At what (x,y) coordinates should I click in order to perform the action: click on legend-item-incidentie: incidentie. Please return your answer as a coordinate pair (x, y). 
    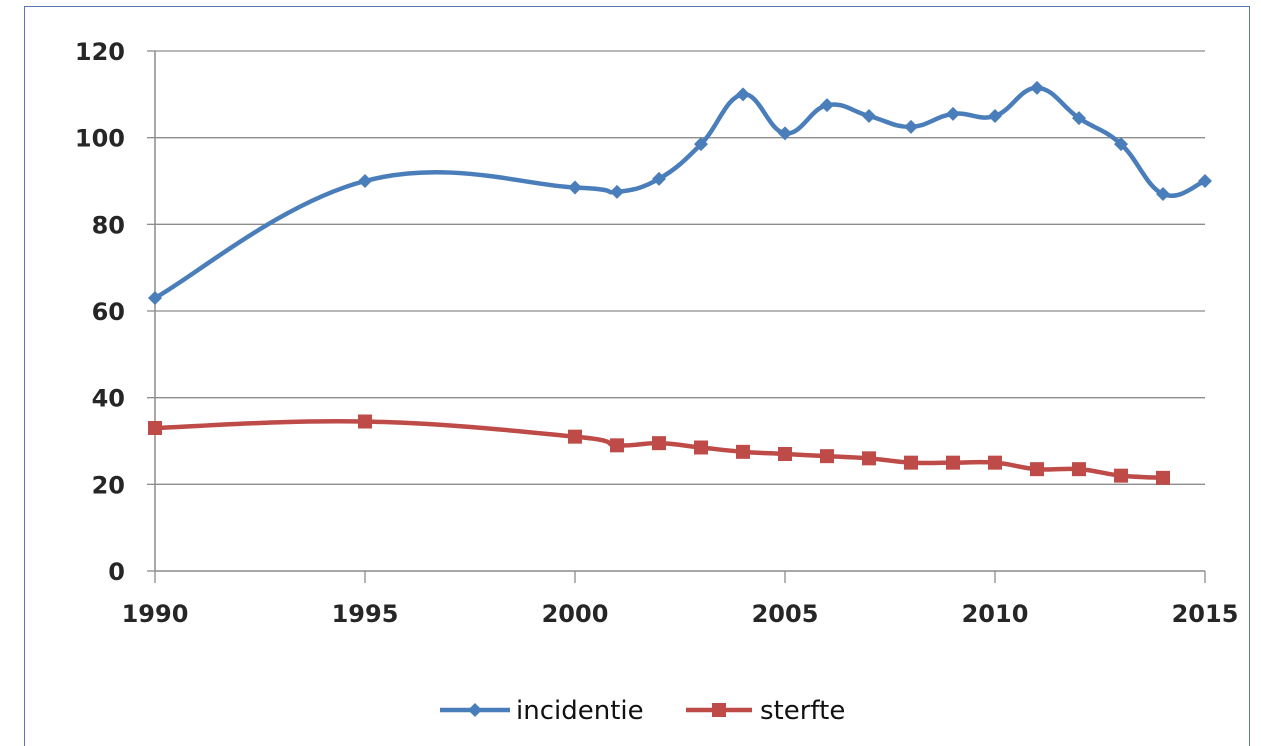
    Looking at the image, I should click on (542, 711).